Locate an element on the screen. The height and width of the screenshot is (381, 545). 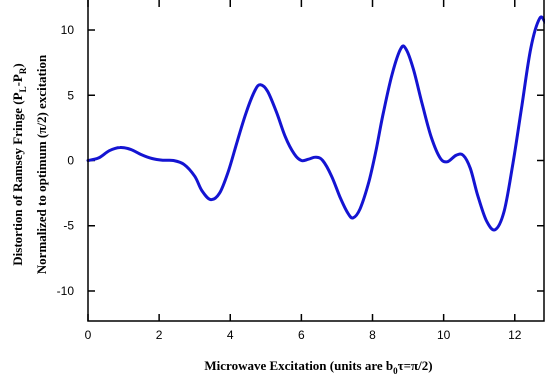
y-tick-label: -10 is located at coordinates (66, 291).